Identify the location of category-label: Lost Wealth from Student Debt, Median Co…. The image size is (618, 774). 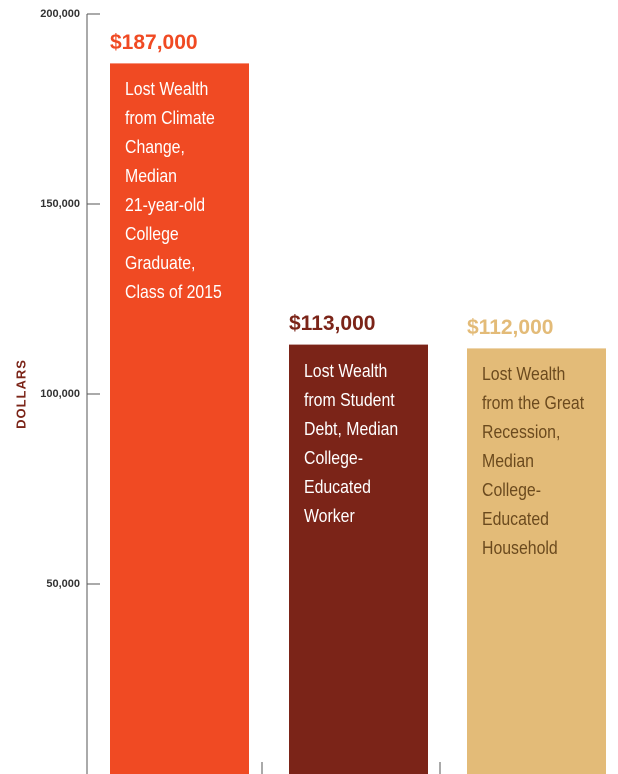
(351, 443).